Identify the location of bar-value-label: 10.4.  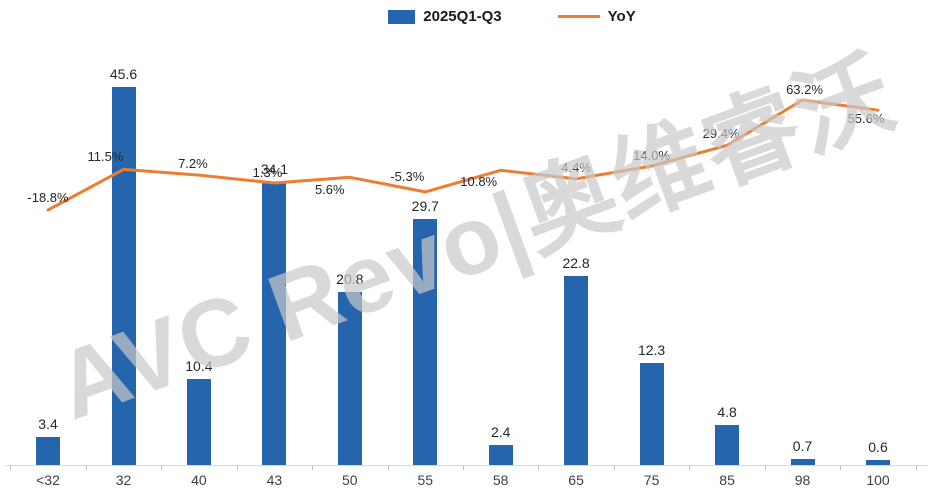
(199, 365).